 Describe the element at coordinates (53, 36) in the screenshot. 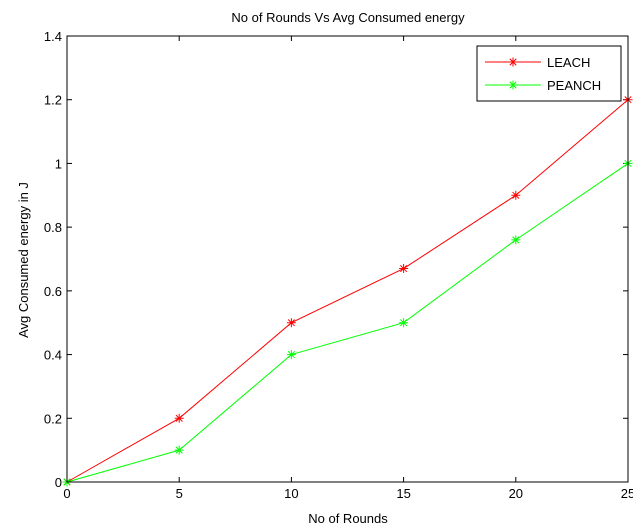

I see `y-tick-label: 1.4` at that location.